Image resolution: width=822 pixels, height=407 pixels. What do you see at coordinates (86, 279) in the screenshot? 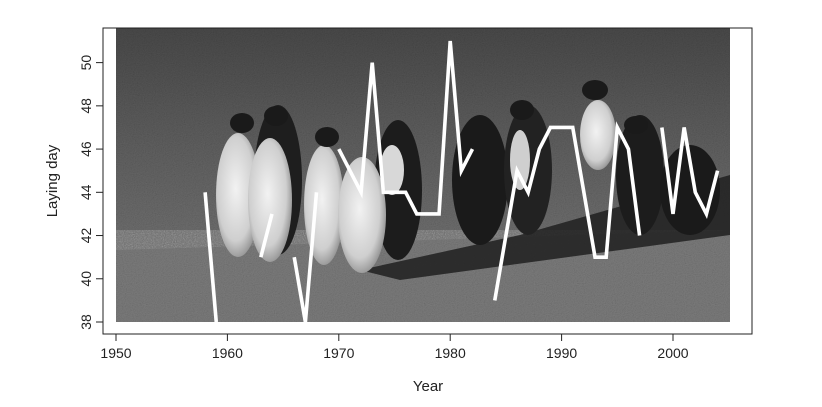
I see `y-tick-label-40: 40` at bounding box center [86, 279].